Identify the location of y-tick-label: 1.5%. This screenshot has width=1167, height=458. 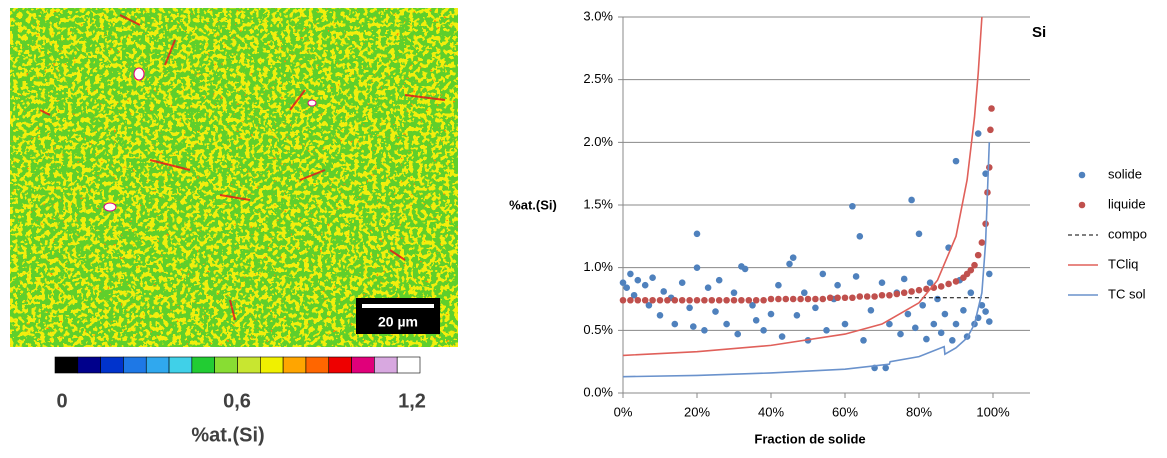
(598, 203).